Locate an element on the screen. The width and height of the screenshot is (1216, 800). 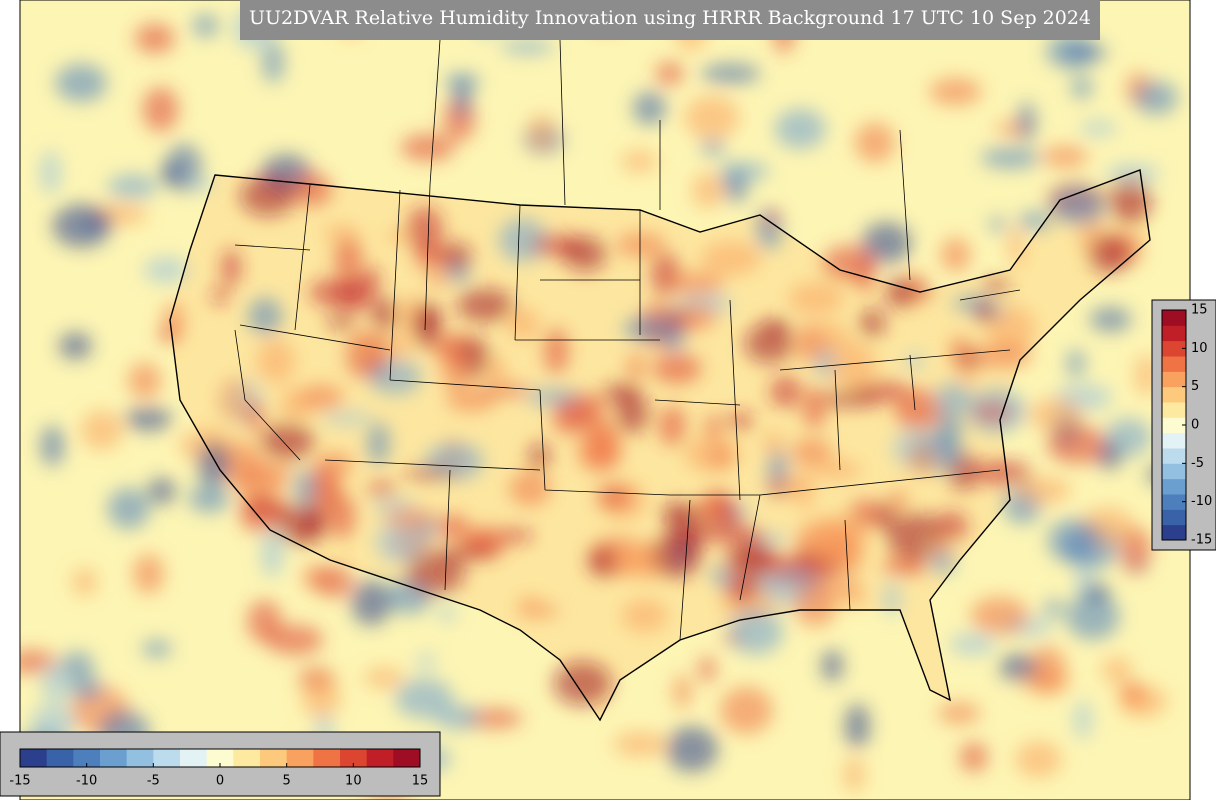
colorbar-vertical: -15 -10 -5 0 5 10 15 is located at coordinates (1186, 425).